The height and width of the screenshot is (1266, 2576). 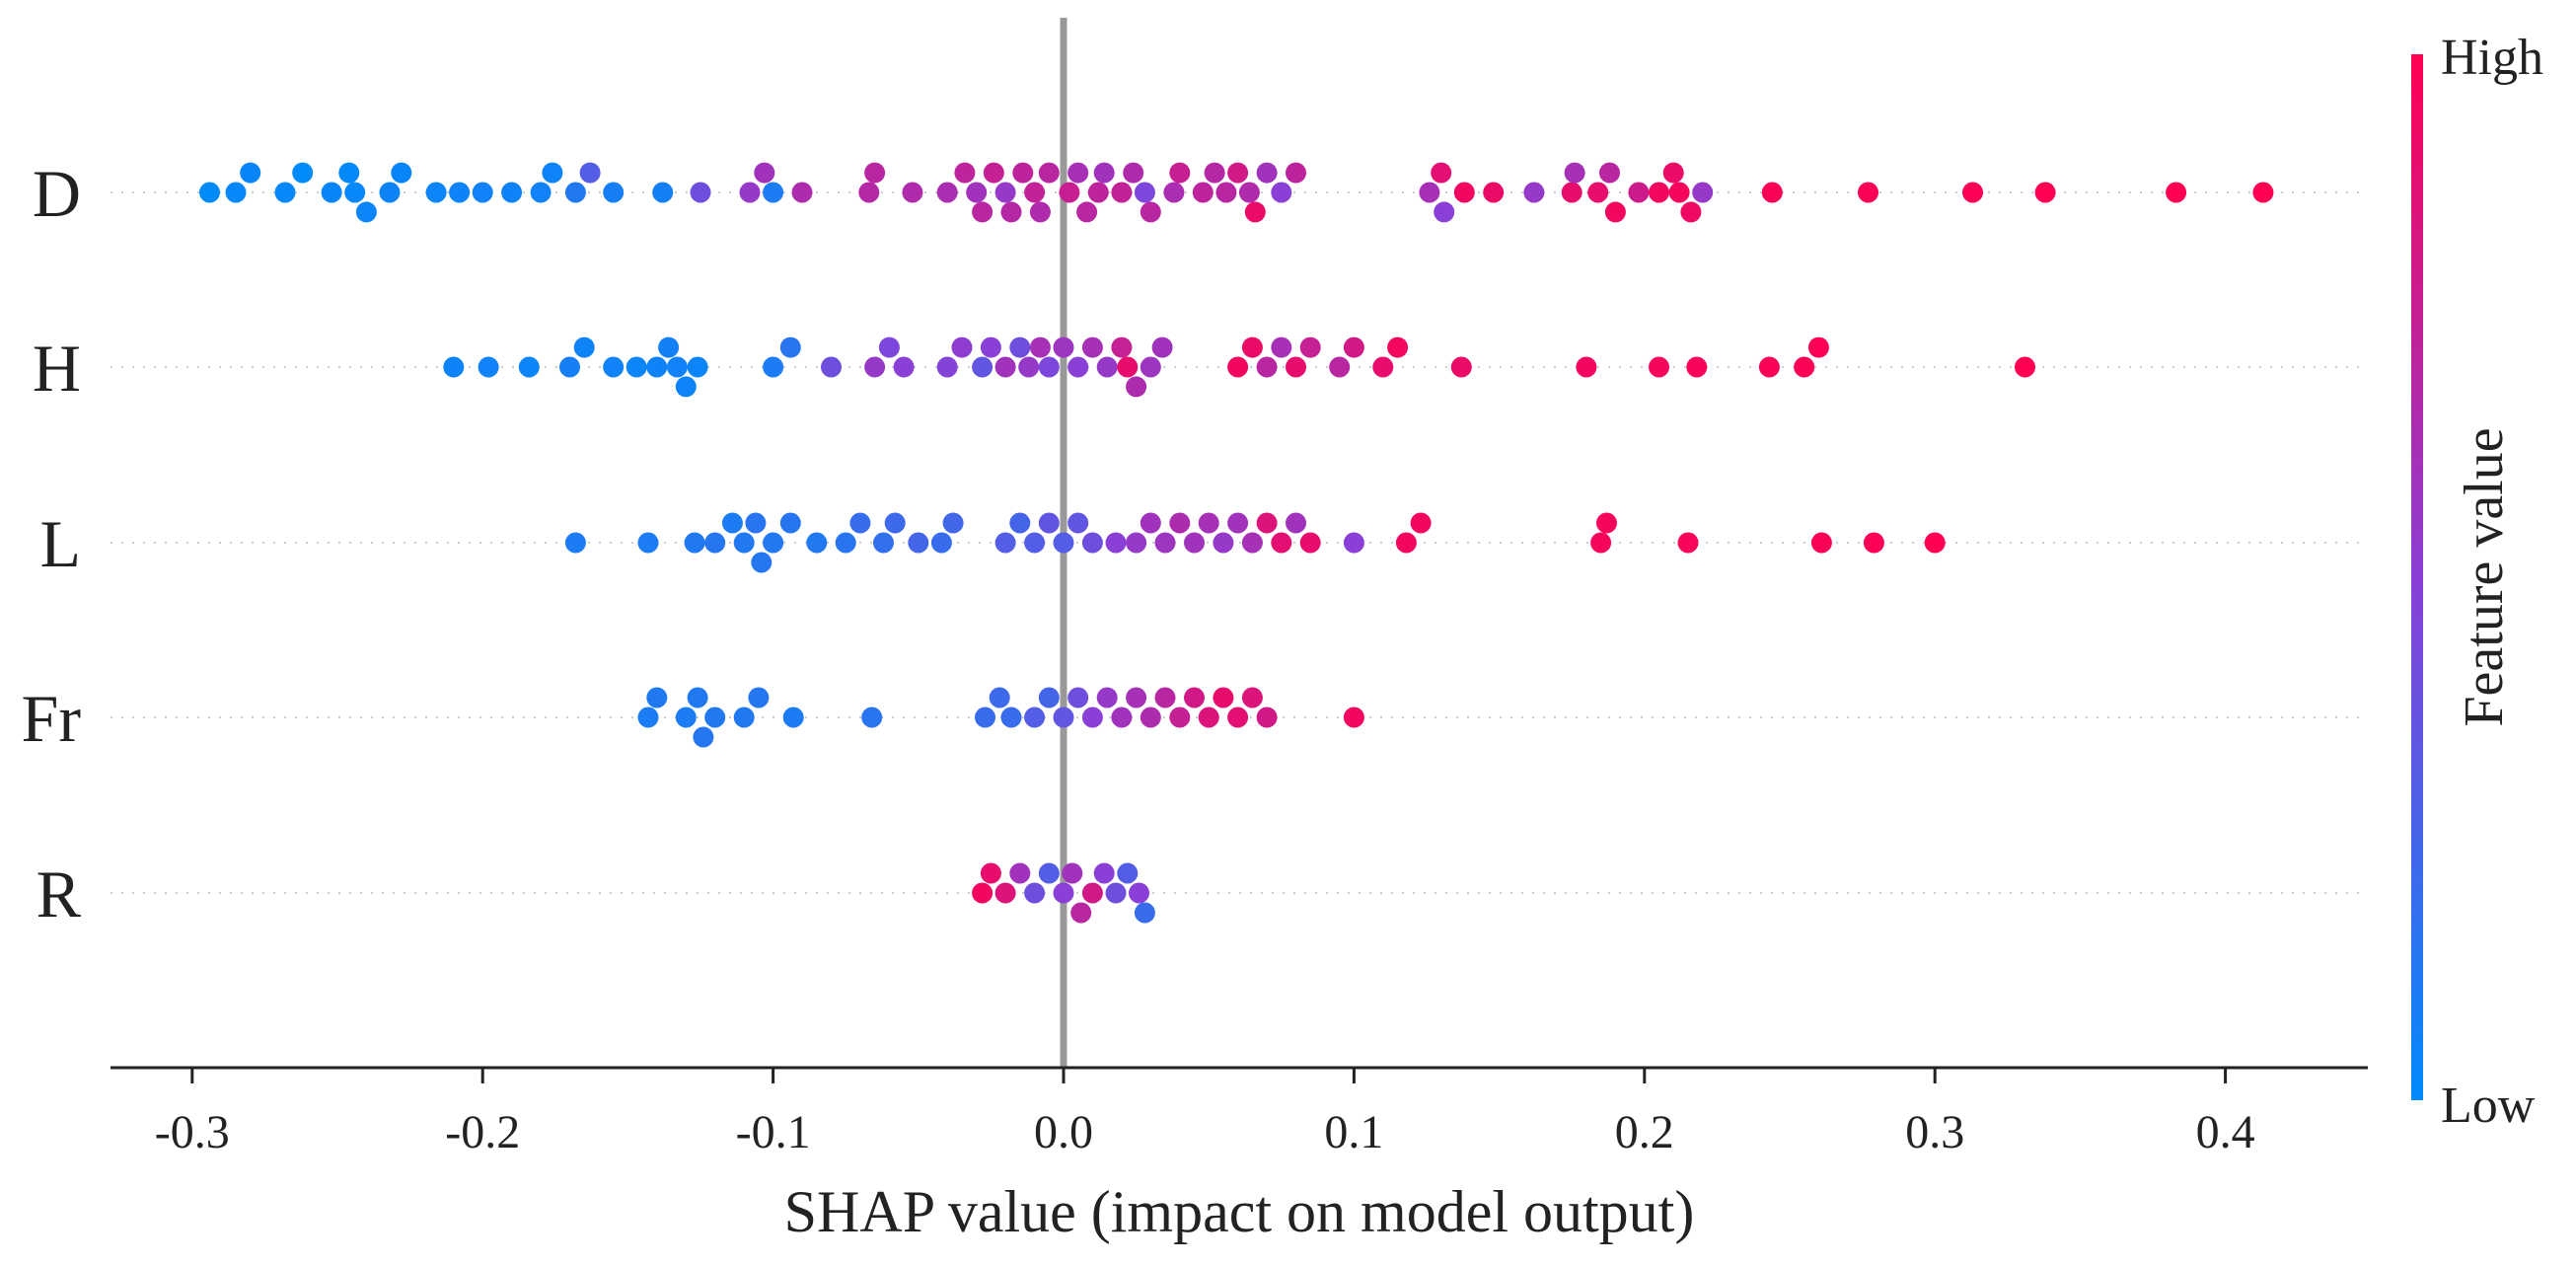 I want to click on x-tick-label: 0.1, so click(x=1353, y=1132).